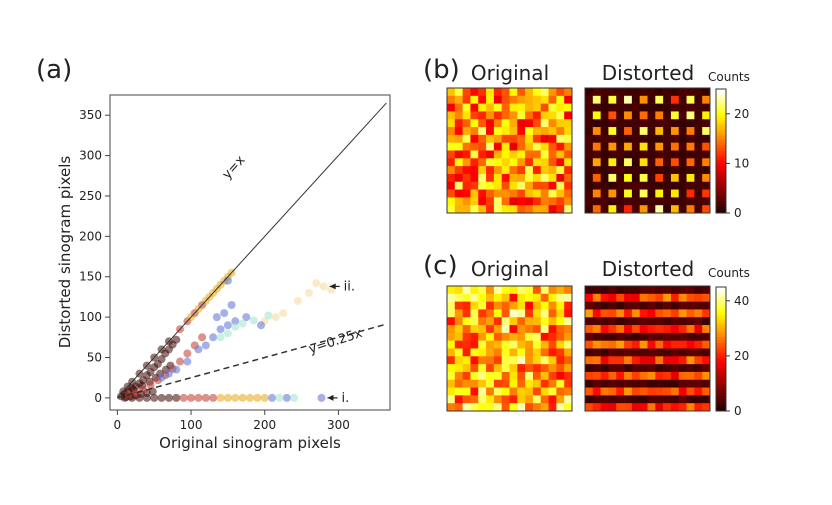 Image resolution: width=832 pixels, height=505 pixels. I want to click on y-tick-label: 250, so click(90, 196).